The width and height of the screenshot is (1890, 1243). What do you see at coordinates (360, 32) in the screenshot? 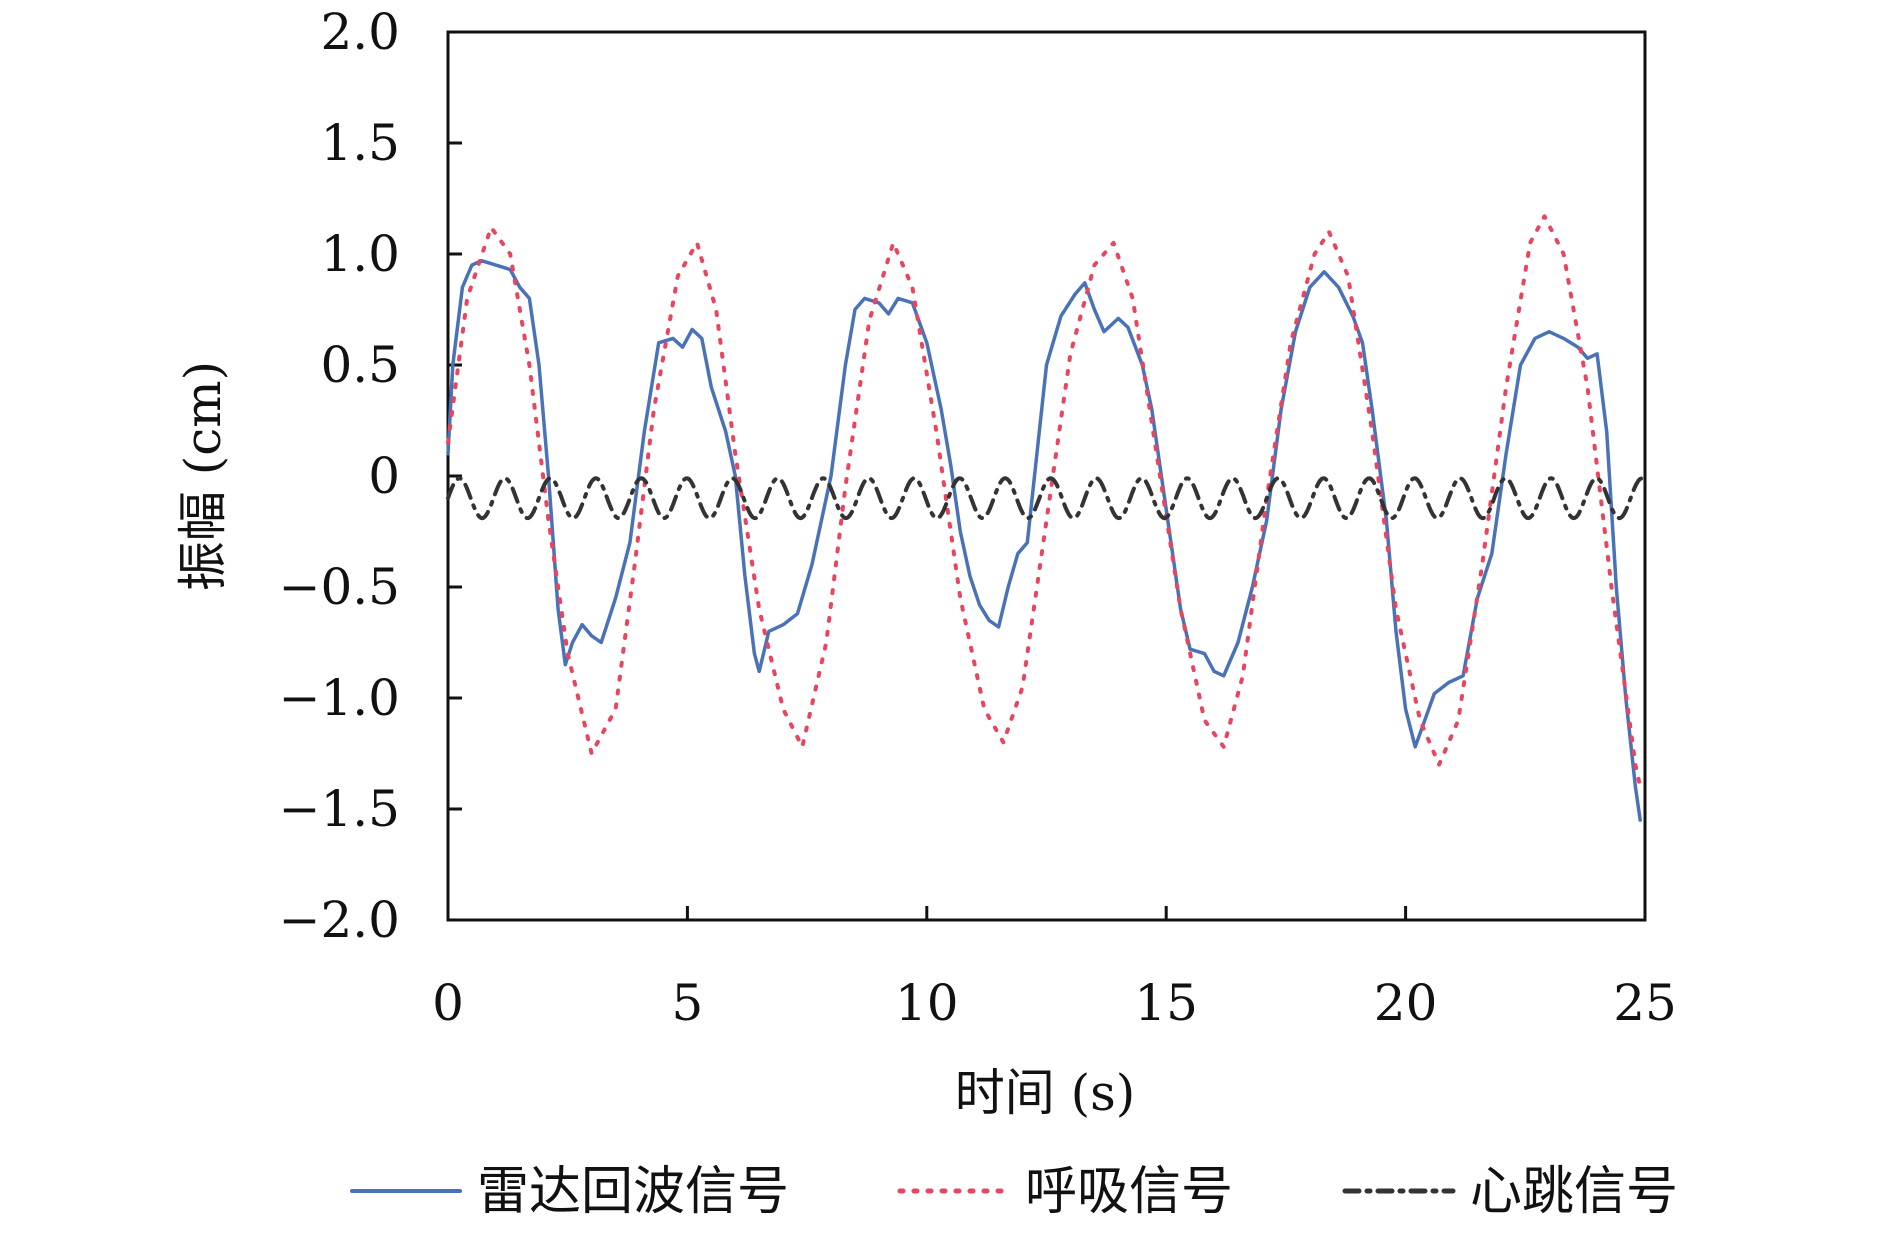
I see `y-tick-label: 2.0` at bounding box center [360, 32].